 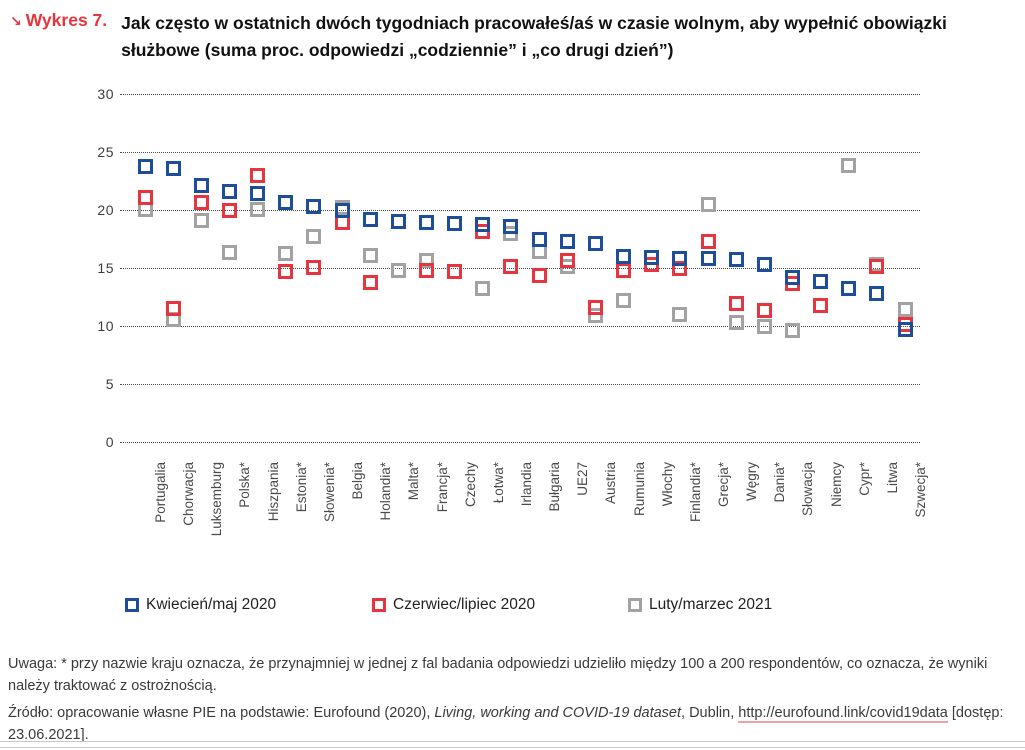 What do you see at coordinates (558, 713) in the screenshot?
I see `source-dataset-title: Living, working and COVID-19 dataset` at bounding box center [558, 713].